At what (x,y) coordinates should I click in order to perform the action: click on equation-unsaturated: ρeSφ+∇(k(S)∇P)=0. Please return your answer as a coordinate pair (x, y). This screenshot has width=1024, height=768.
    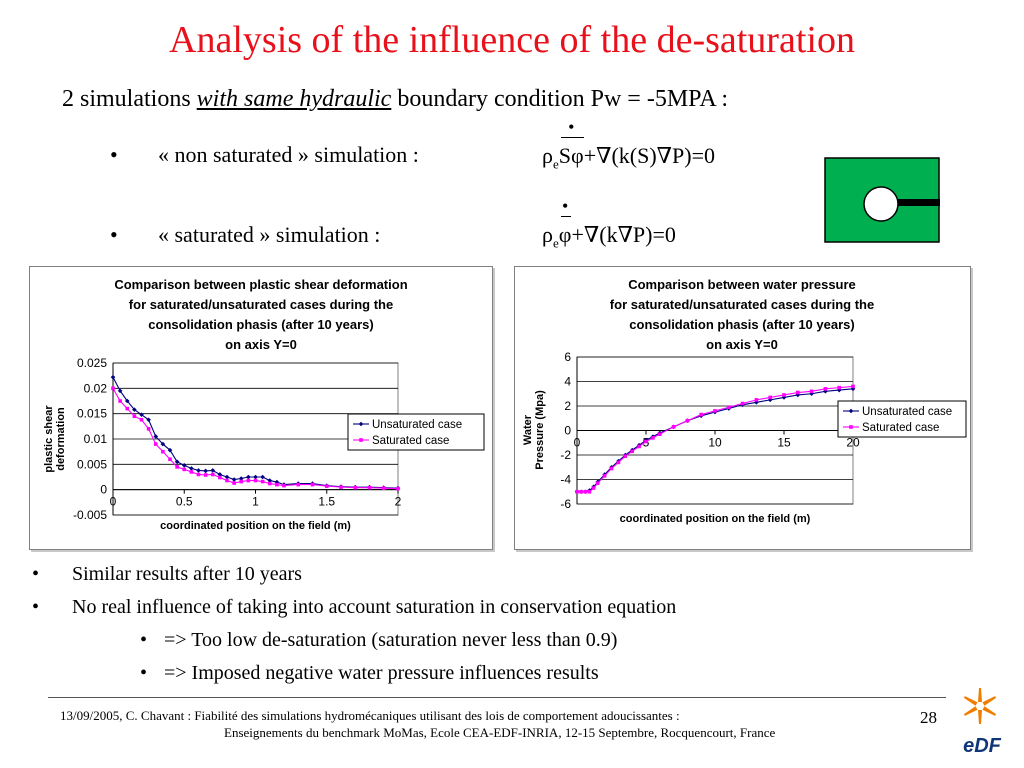
    Looking at the image, I should click on (629, 154).